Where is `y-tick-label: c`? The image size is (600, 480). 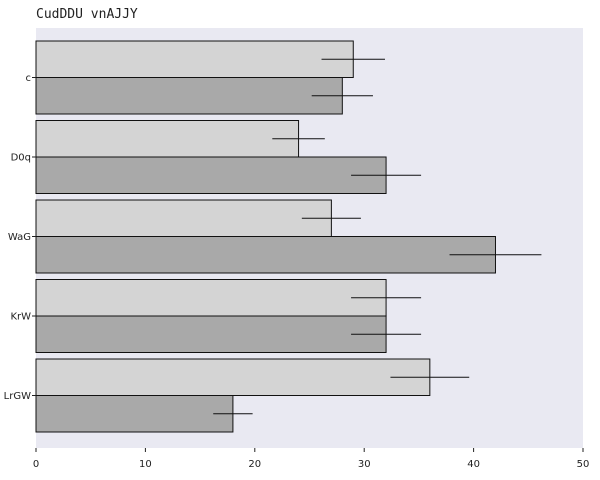 y-tick-label: c is located at coordinates (29, 78).